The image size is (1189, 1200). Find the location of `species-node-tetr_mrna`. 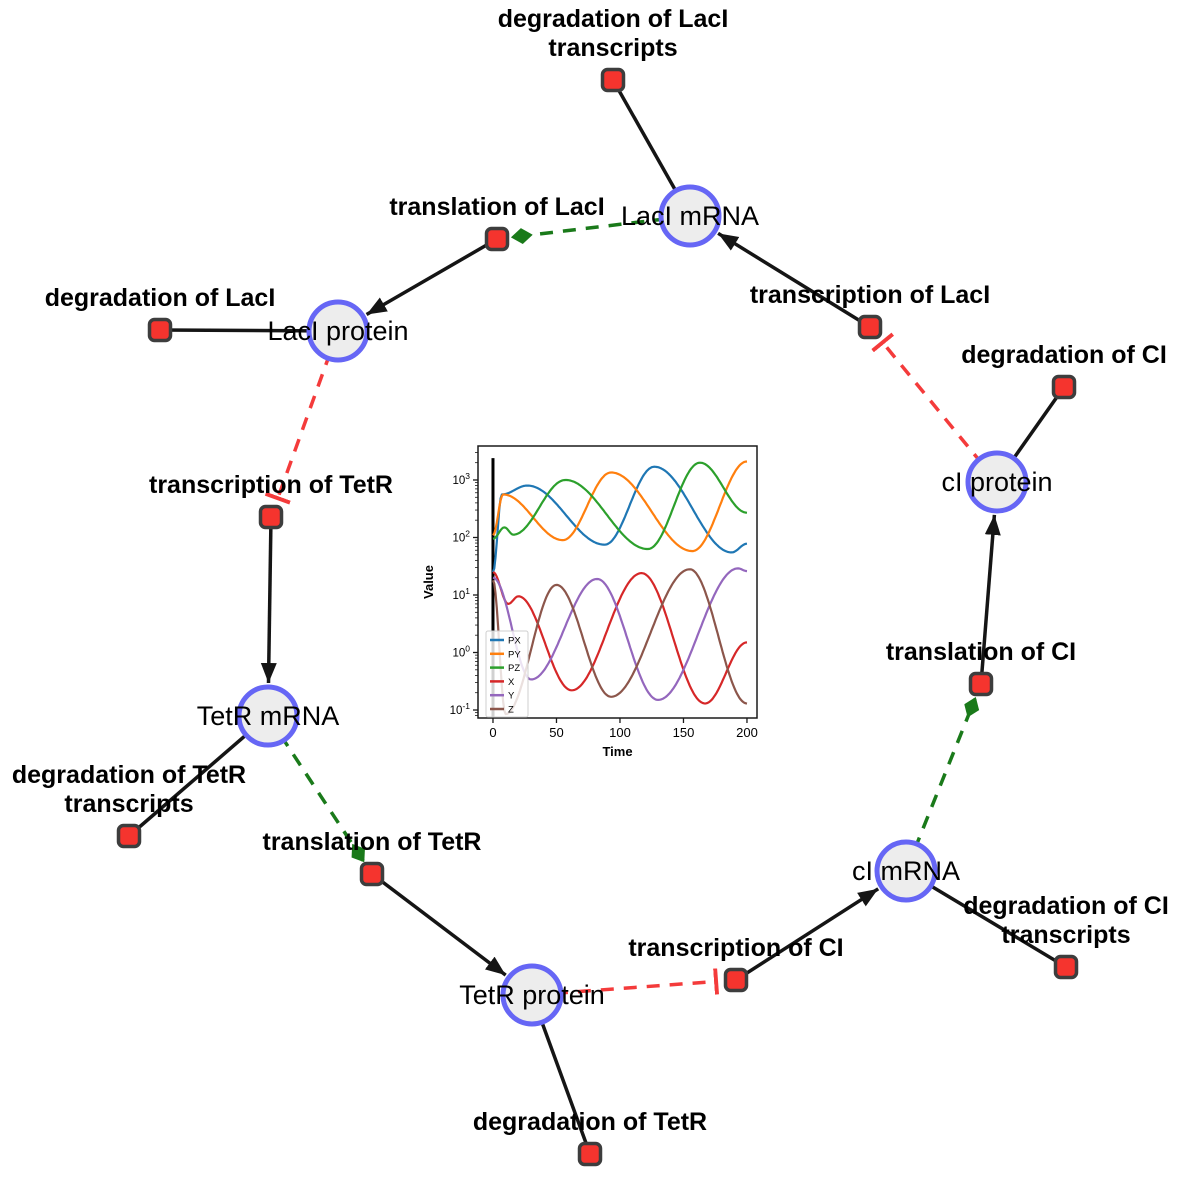

species-node-tetr_mrna is located at coordinates (268, 716).